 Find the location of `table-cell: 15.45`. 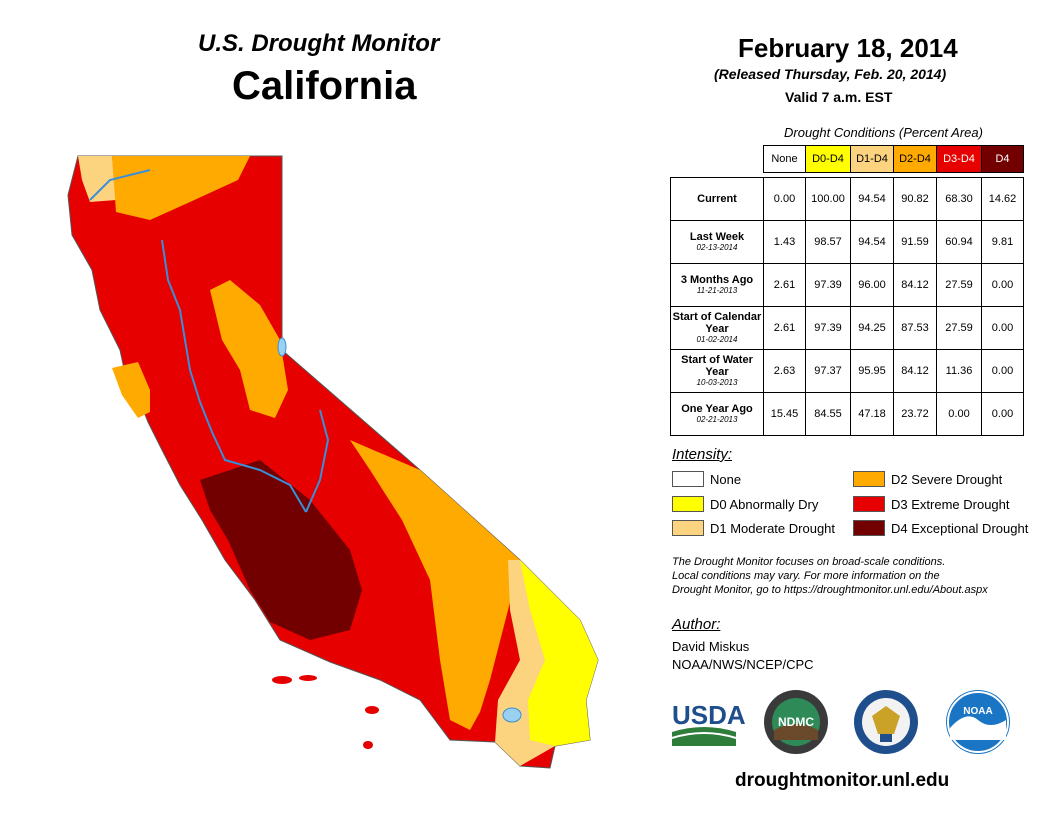

table-cell: 15.45 is located at coordinates (784, 414).